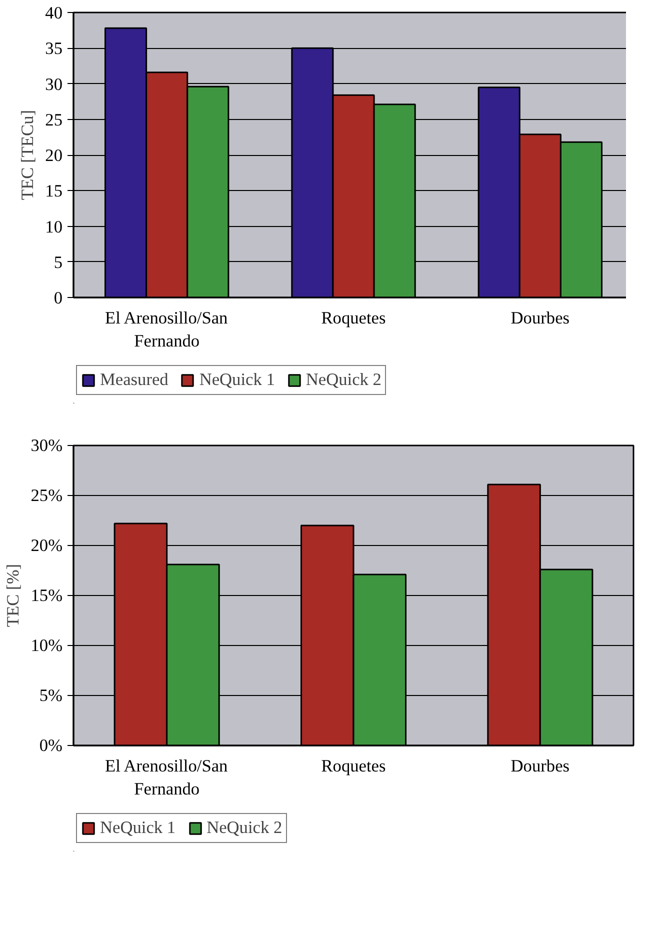 The image size is (664, 936). What do you see at coordinates (46, 645) in the screenshot?
I see `y-tick-label: 10%` at bounding box center [46, 645].